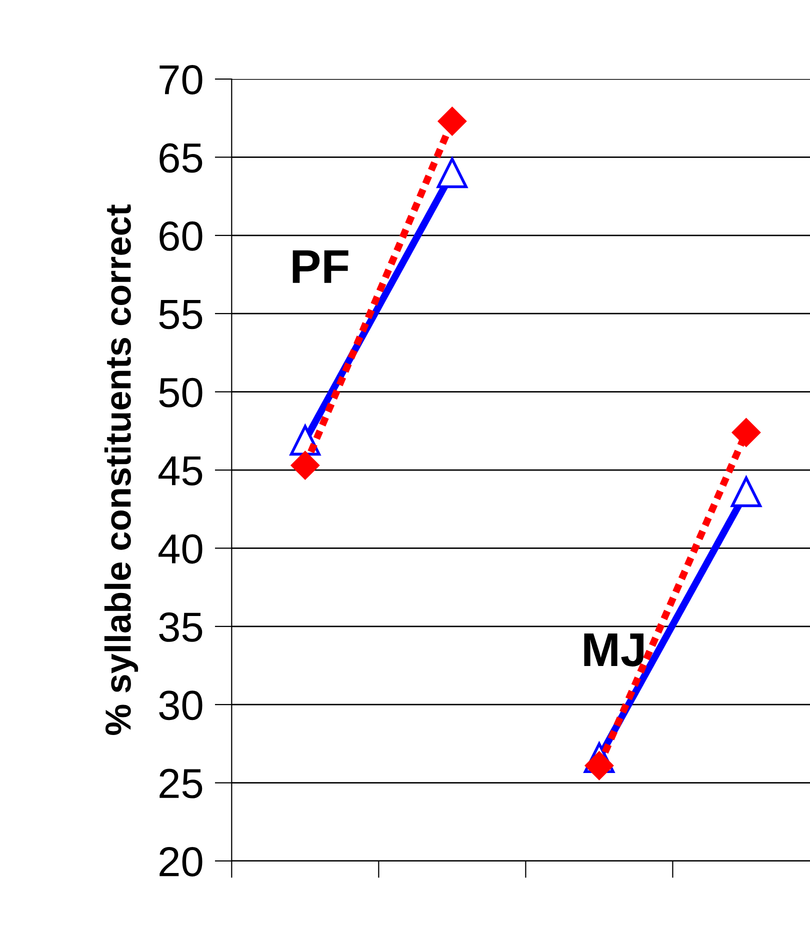  Describe the element at coordinates (180, 549) in the screenshot. I see `y-tick-label: 40` at that location.